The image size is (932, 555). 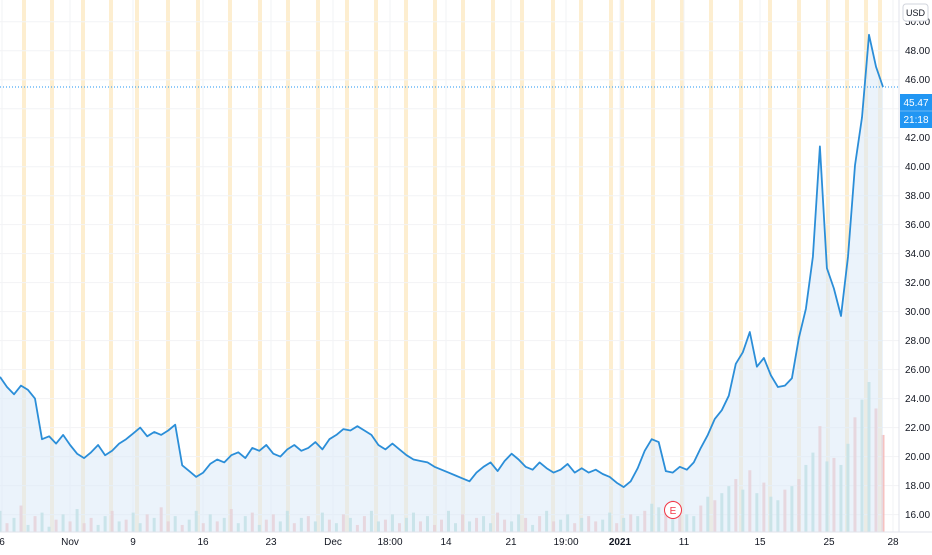 I want to click on x-tick-label: 16, so click(x=203, y=542).